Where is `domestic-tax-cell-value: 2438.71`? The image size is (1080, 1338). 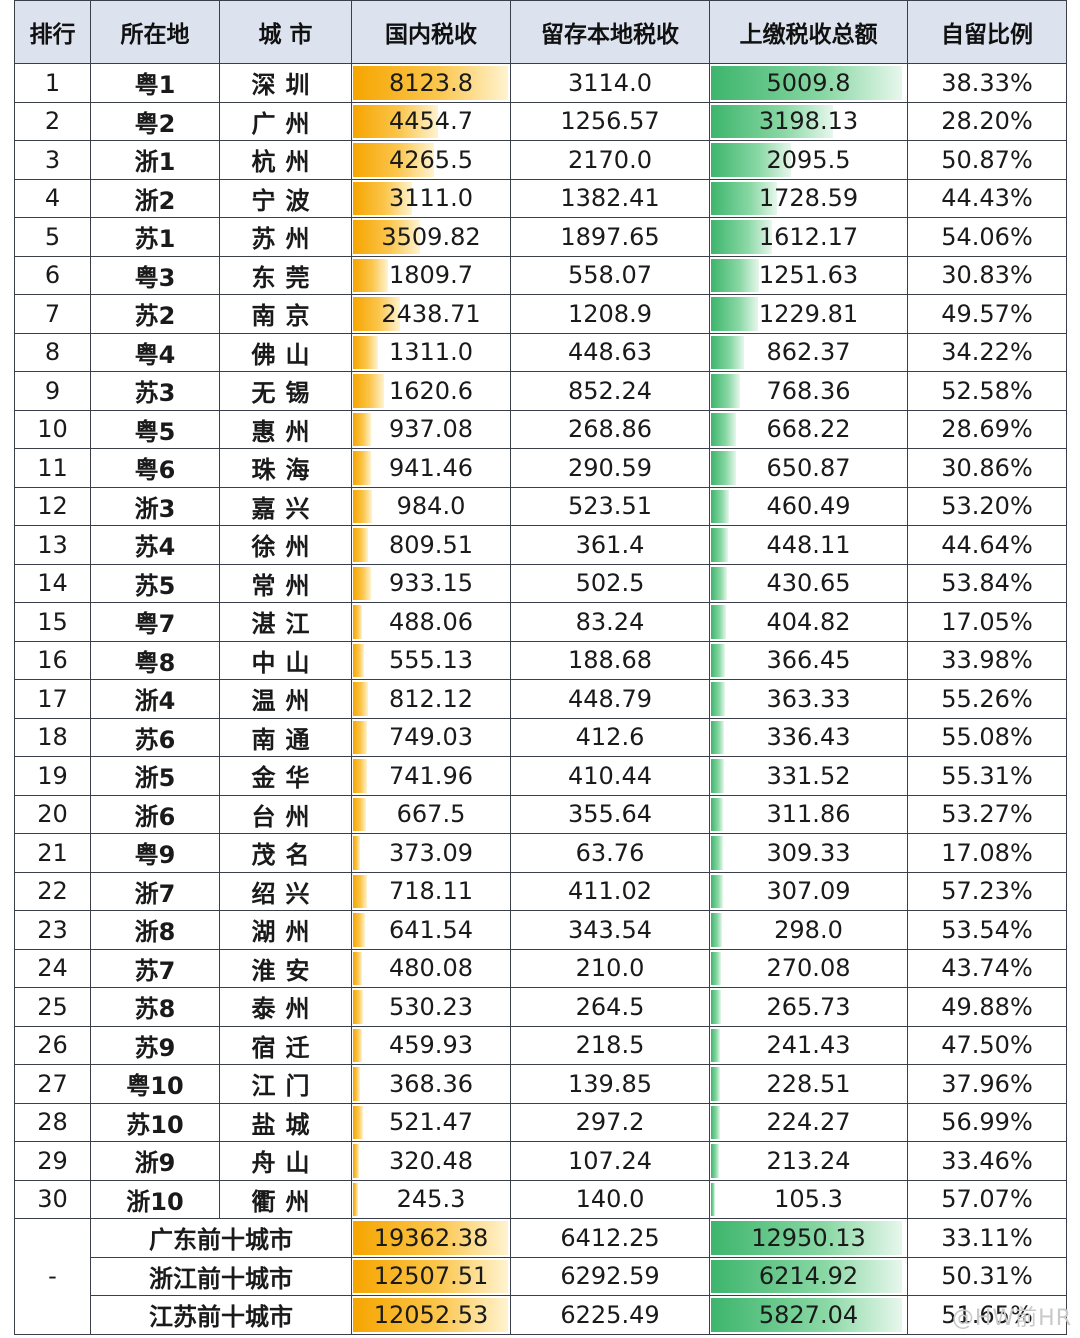
domestic-tax-cell-value: 2438.71 is located at coordinates (431, 313).